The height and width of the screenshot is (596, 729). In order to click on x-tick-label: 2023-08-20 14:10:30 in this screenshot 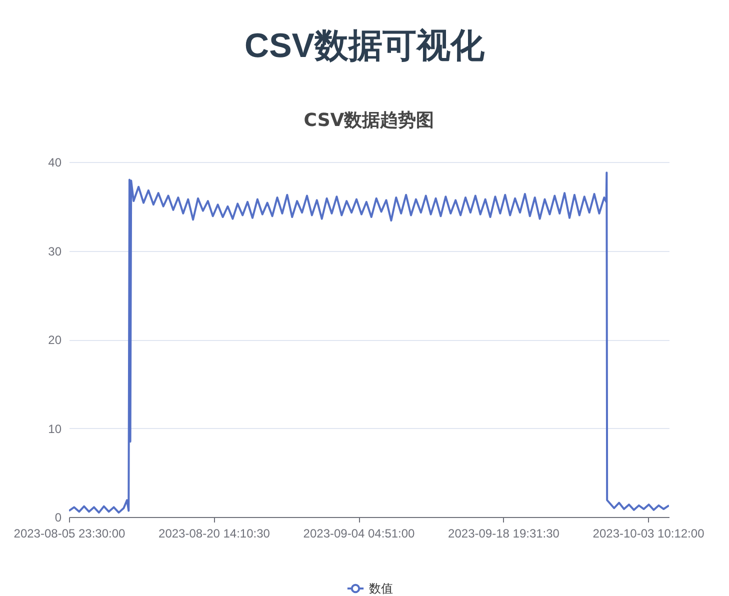, I will do `click(214, 533)`.